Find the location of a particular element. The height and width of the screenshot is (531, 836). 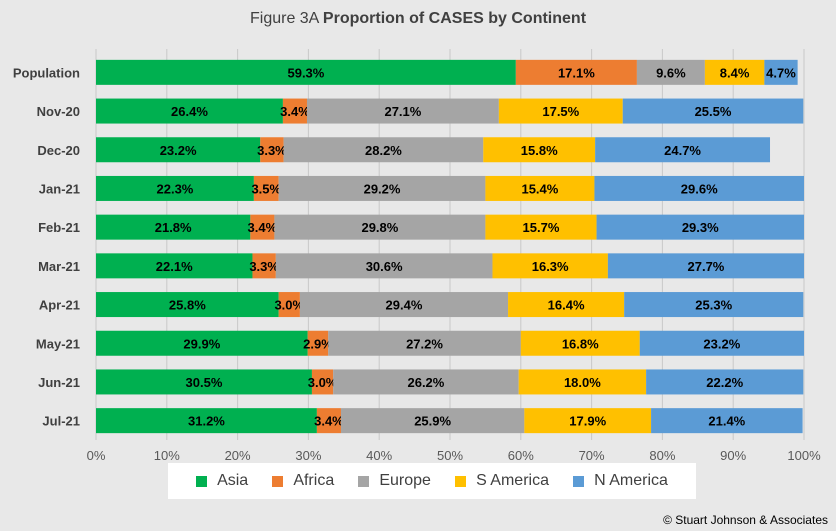

data-label: 17.1% is located at coordinates (576, 72).